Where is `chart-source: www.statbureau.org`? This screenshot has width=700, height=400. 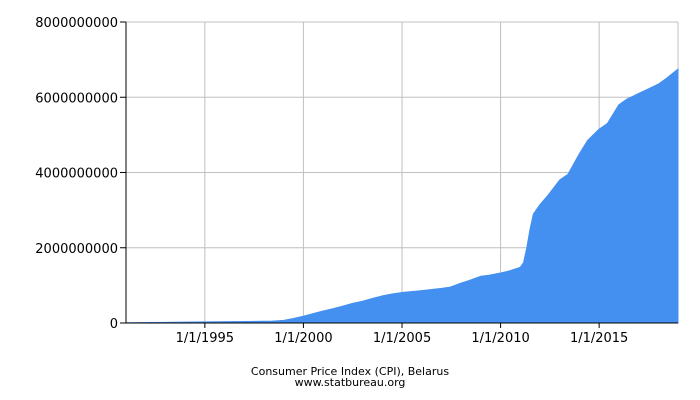
chart-source: www.statbureau.org is located at coordinates (350, 382).